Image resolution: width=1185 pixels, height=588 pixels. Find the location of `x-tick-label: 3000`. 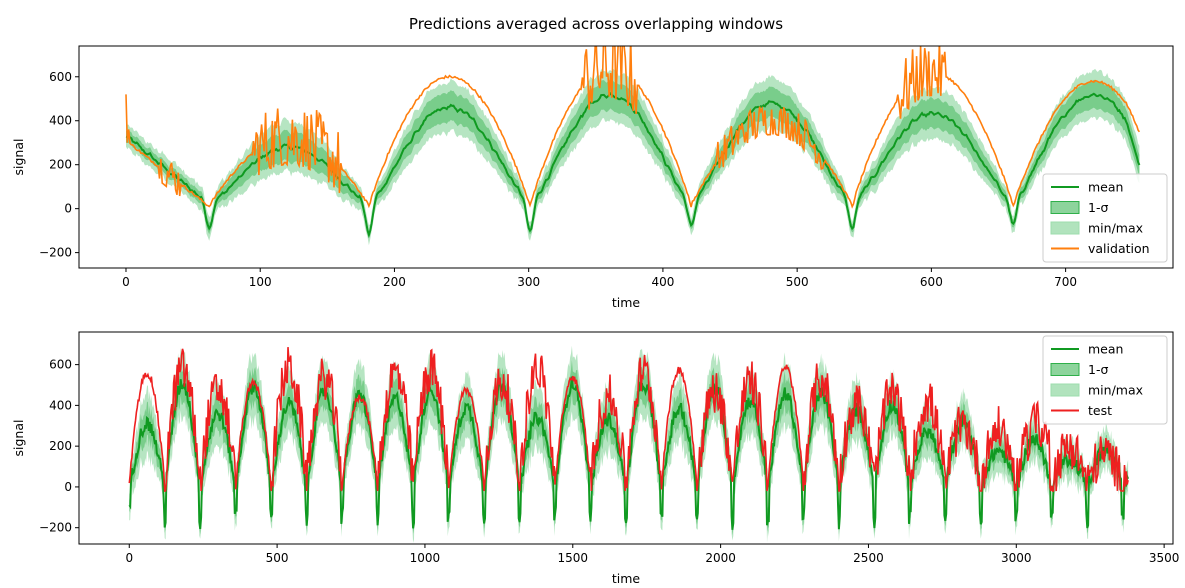

x-tick-label: 3000 is located at coordinates (1016, 558).